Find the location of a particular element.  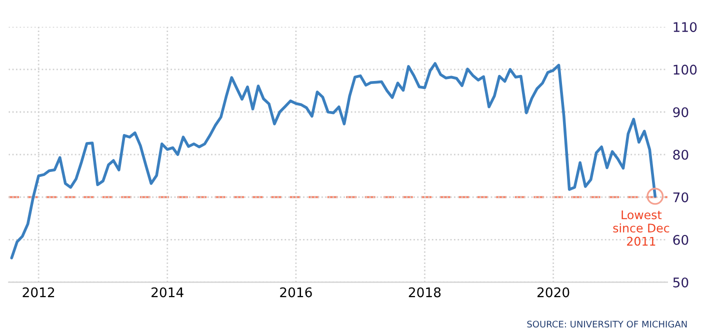

y-tick-label: 80 is located at coordinates (680, 155).